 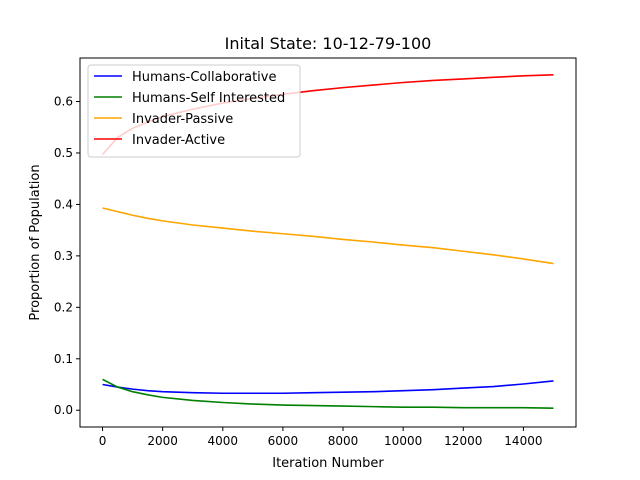 What do you see at coordinates (328, 463) in the screenshot?
I see `x-axis-label: Iteration Number` at bounding box center [328, 463].